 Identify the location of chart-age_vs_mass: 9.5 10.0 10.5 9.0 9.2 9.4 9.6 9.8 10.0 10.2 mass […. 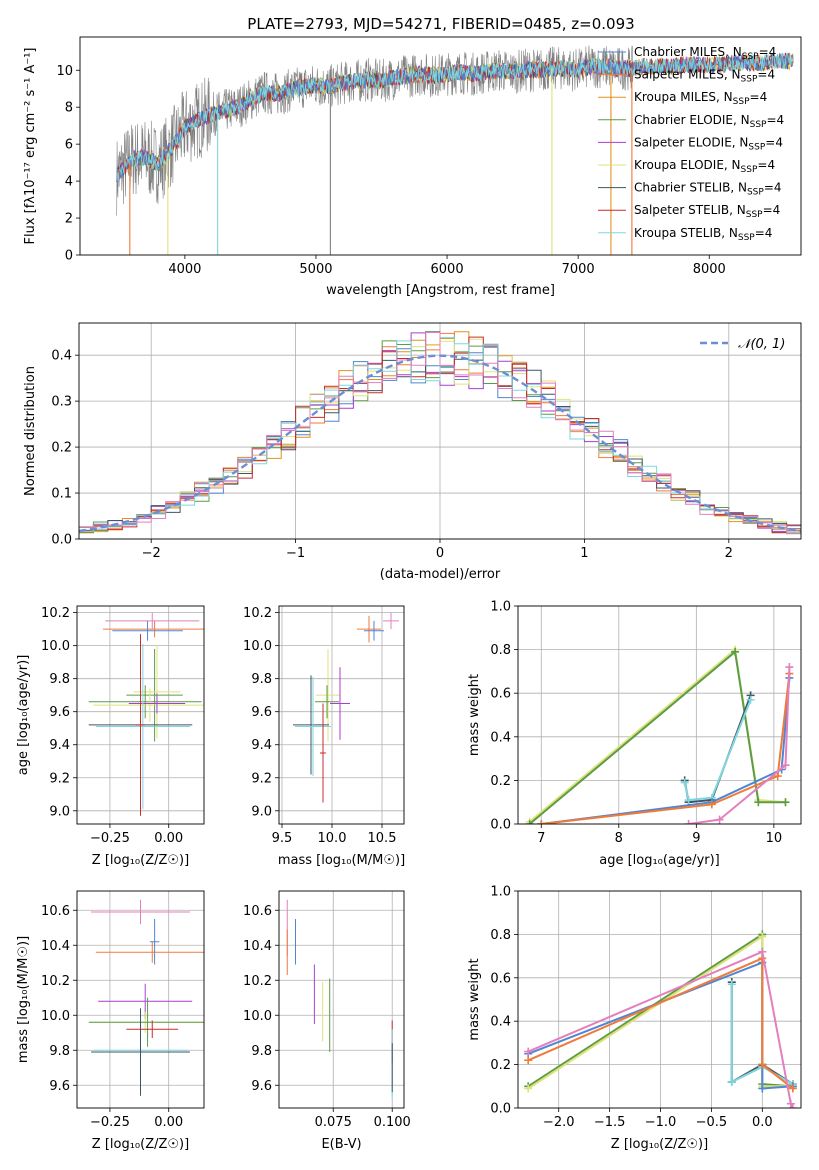
(324, 736).